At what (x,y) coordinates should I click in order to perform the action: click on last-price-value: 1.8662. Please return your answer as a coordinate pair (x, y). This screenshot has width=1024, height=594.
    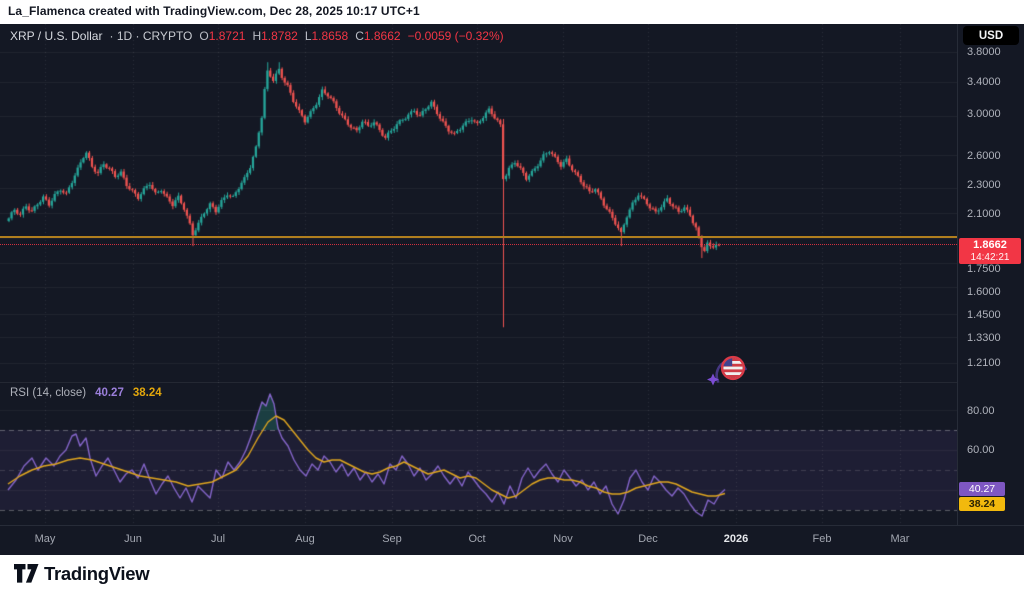
    Looking at the image, I should click on (990, 245).